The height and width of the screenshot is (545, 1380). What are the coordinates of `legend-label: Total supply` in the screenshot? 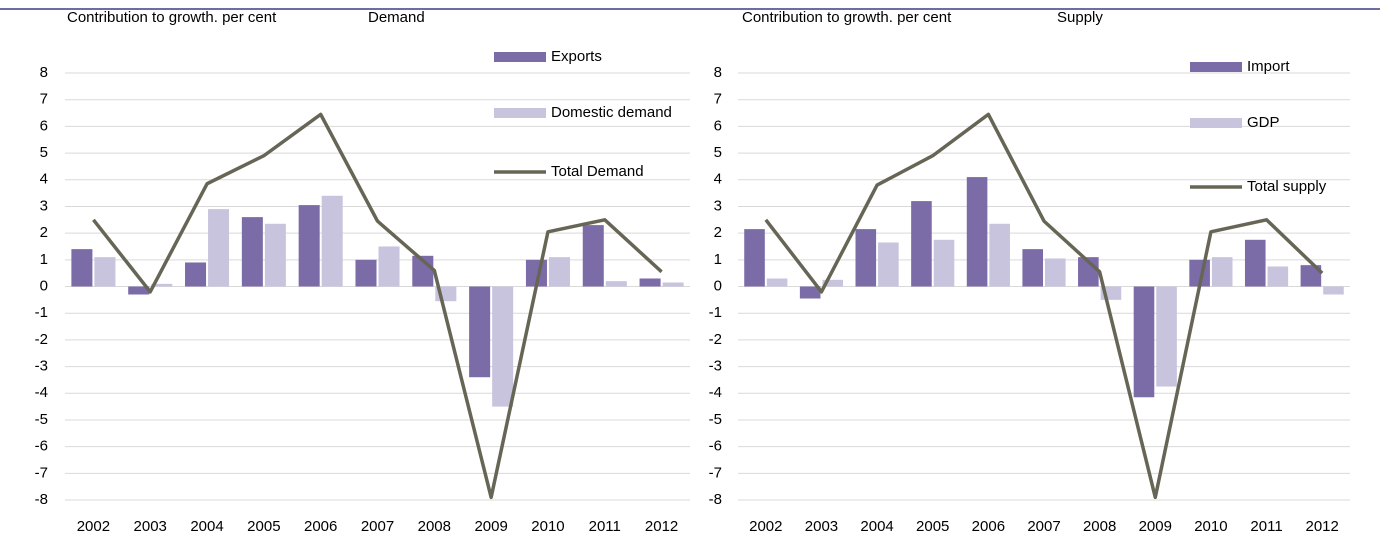 It's located at (1287, 186).